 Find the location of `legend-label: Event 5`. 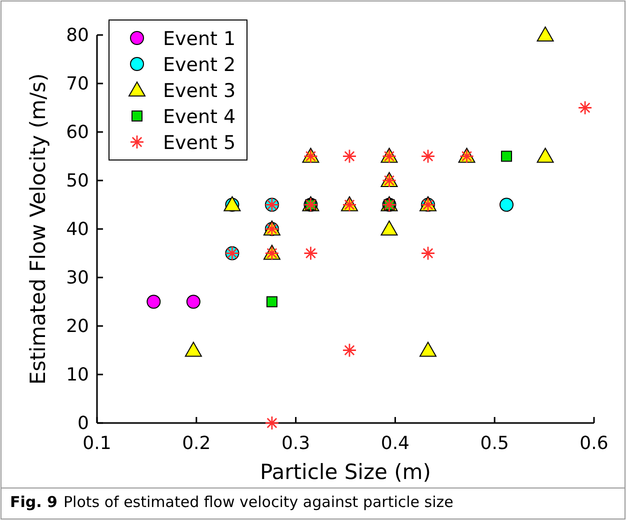

legend-label: Event 5 is located at coordinates (199, 143).